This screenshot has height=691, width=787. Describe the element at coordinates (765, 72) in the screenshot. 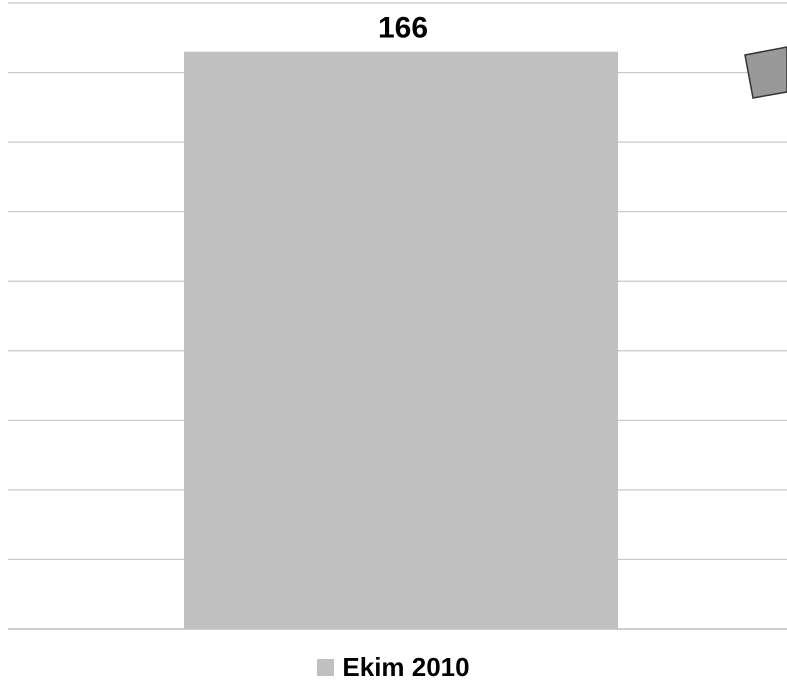

I see `decorative-square-shape` at that location.